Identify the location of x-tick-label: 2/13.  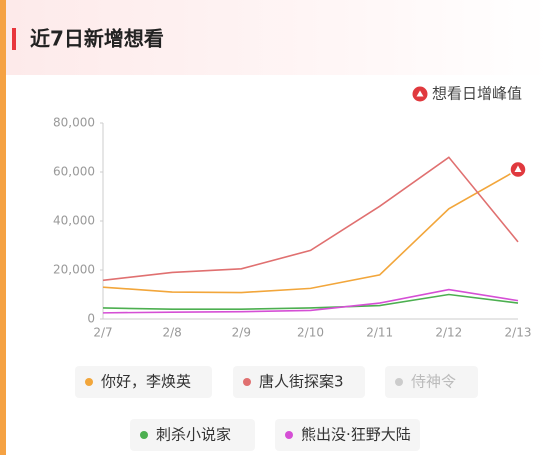
(518, 333).